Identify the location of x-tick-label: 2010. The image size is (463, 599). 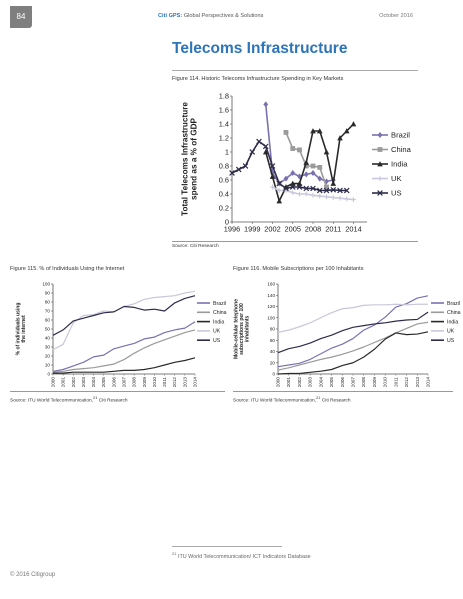
(385, 382).